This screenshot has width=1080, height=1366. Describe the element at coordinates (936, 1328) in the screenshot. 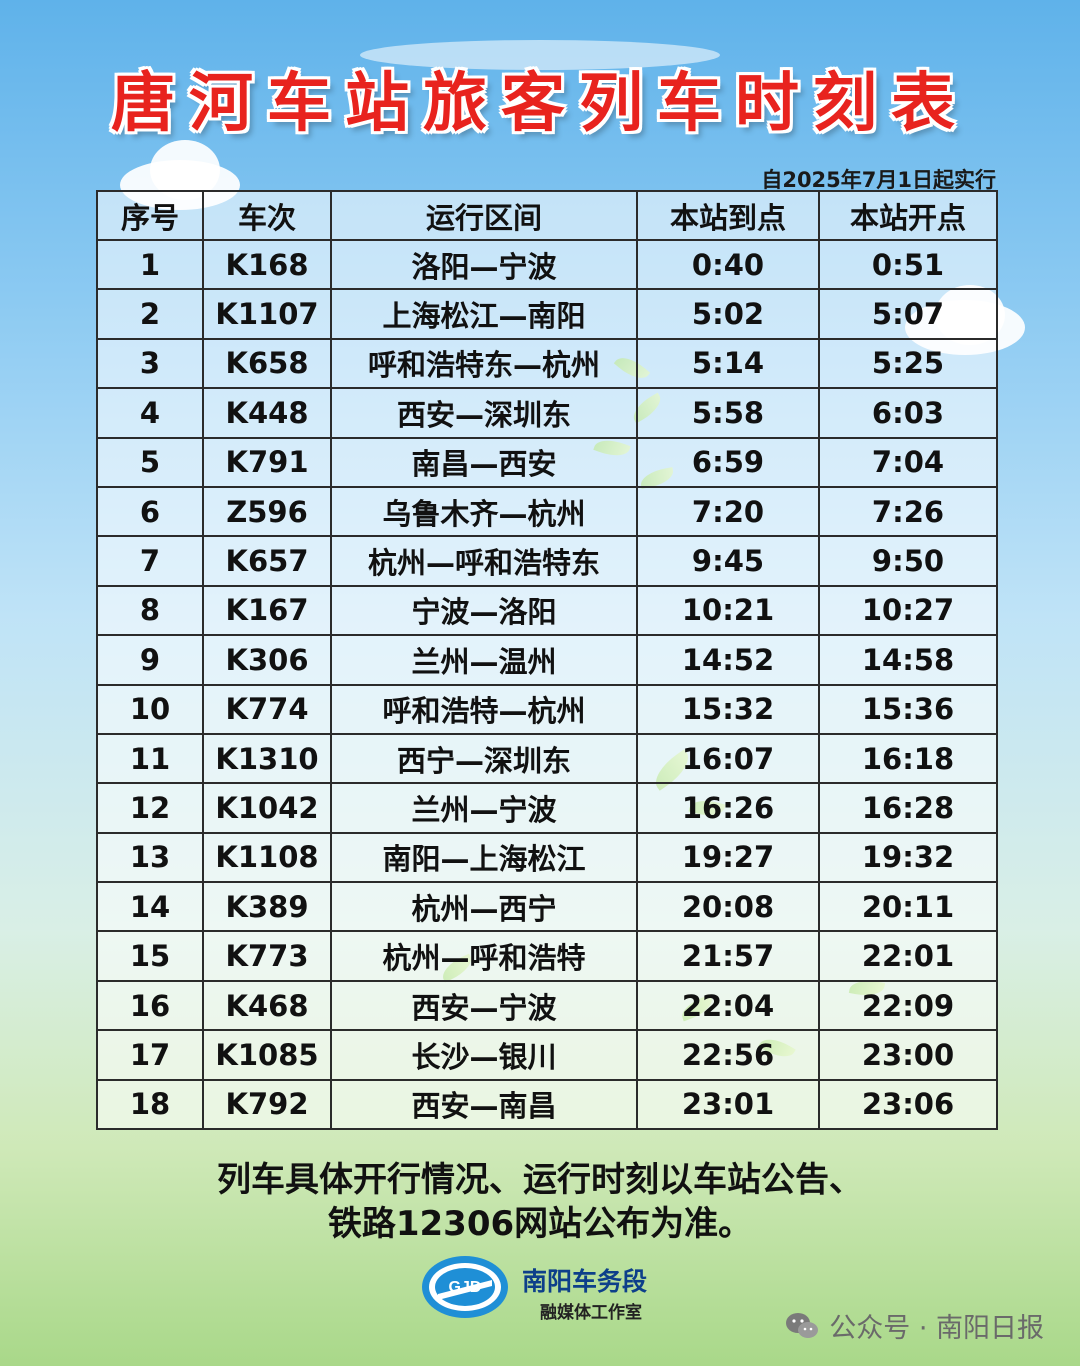

I see `watermark-text: 公众号 · 南阳日报` at that location.